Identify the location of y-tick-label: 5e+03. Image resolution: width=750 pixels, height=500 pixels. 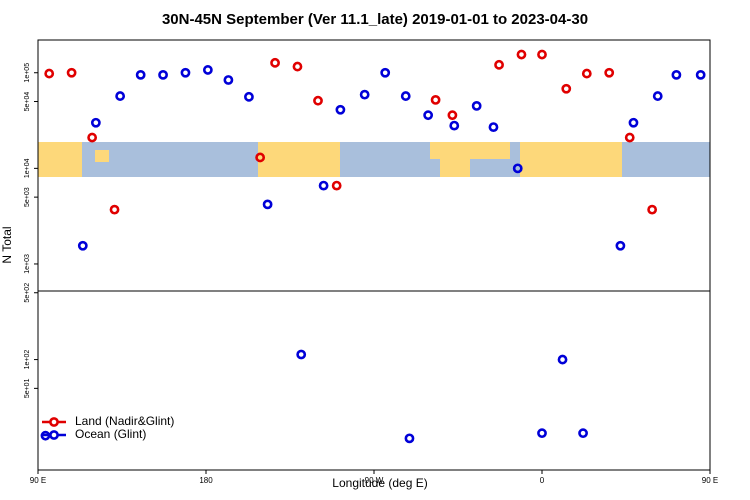
(27, 197).